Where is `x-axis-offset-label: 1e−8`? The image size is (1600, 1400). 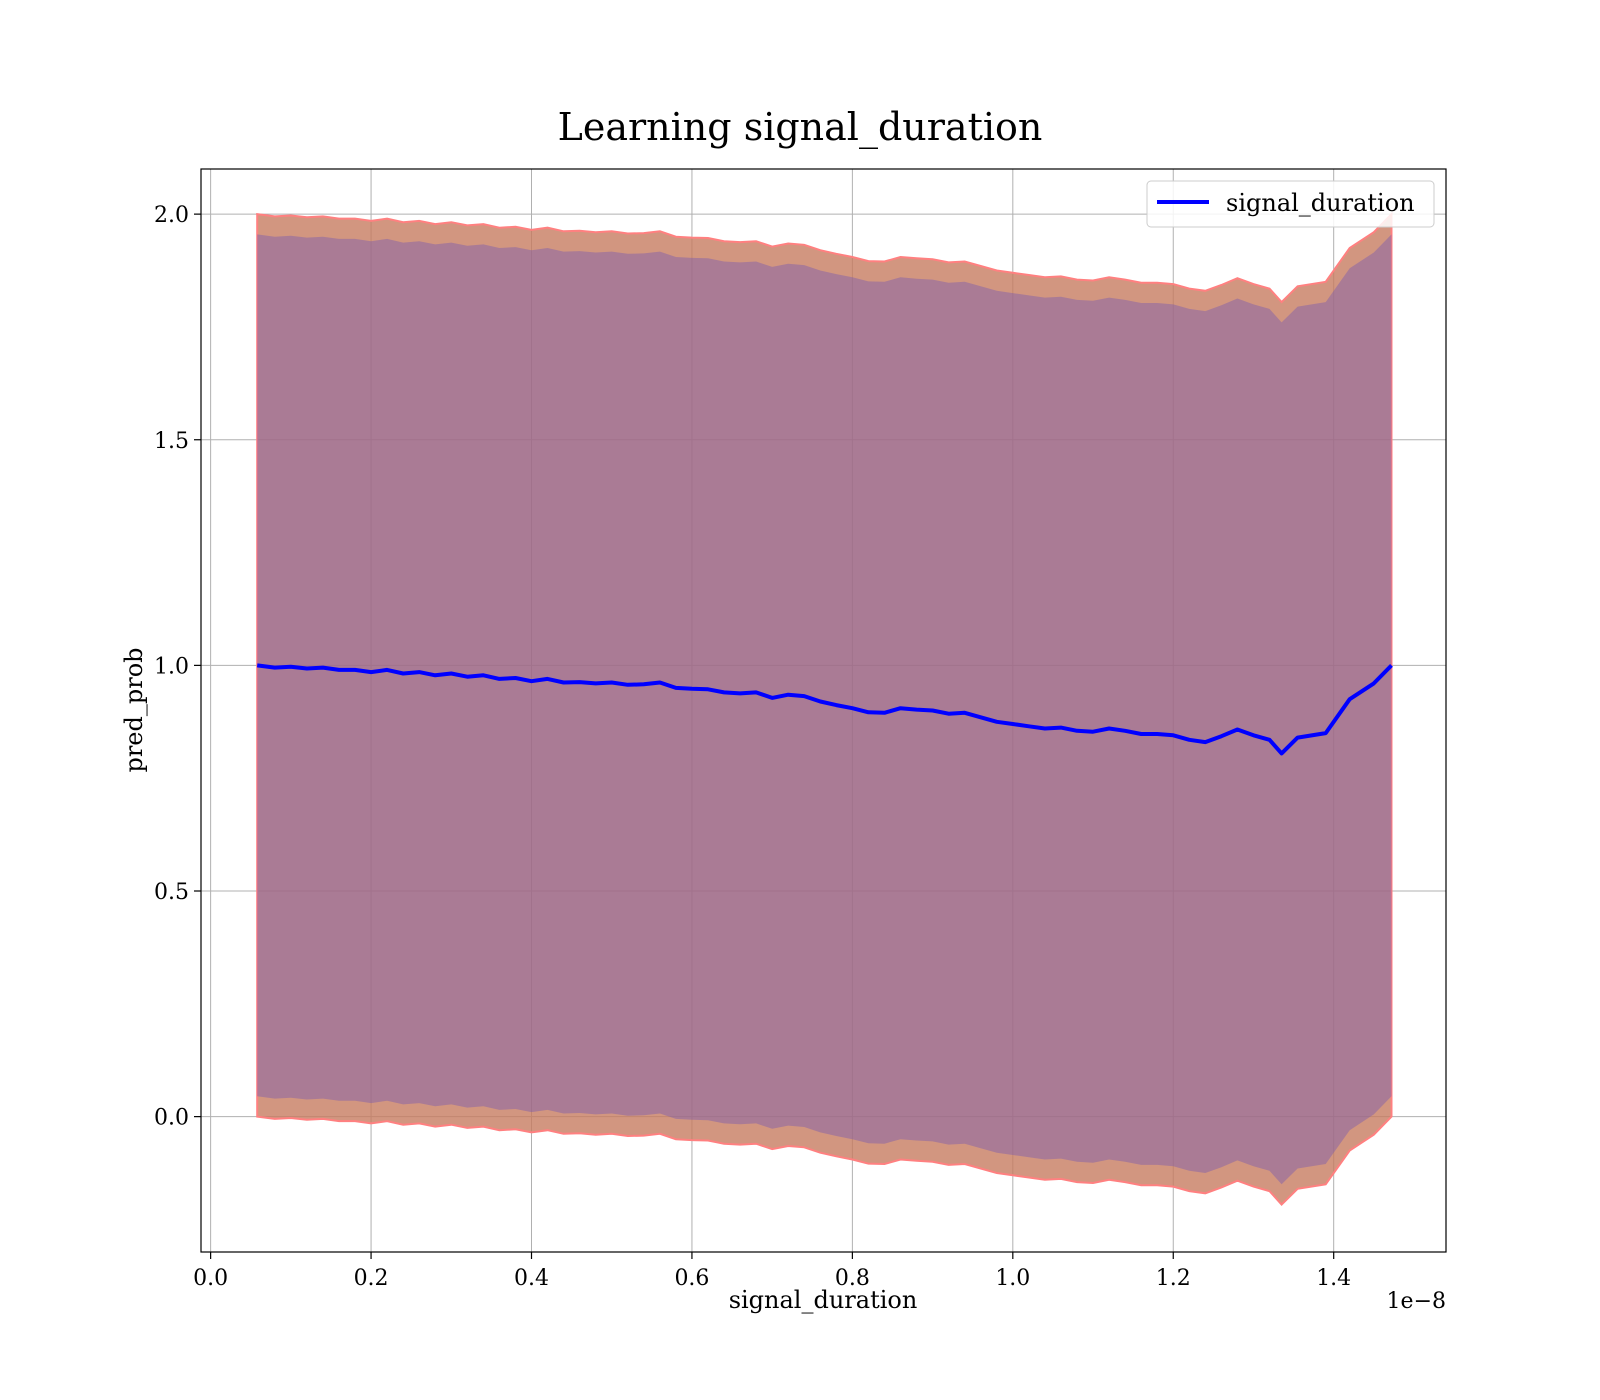 x-axis-offset-label: 1e−8 is located at coordinates (1416, 1301).